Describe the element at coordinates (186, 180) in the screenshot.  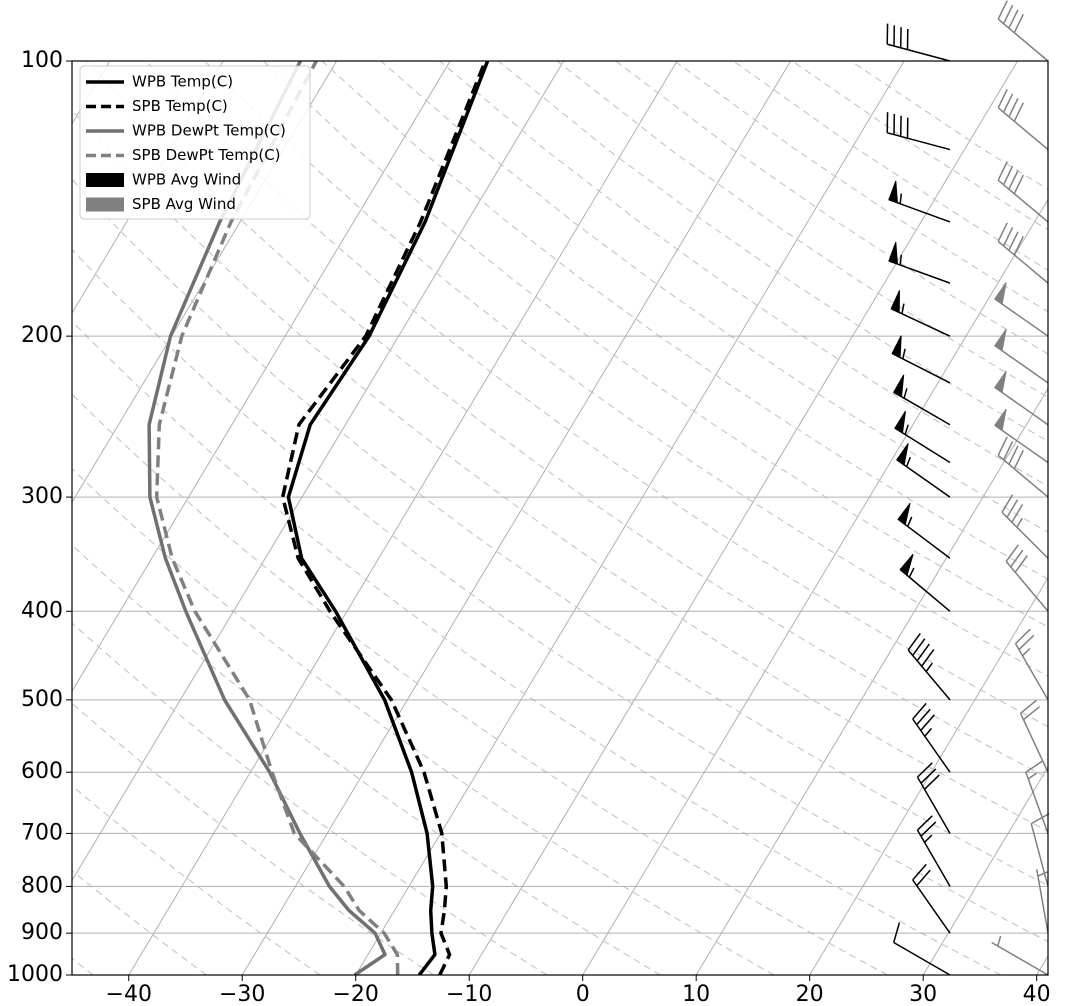
I see `legend-label: WPB Avg Wind` at that location.